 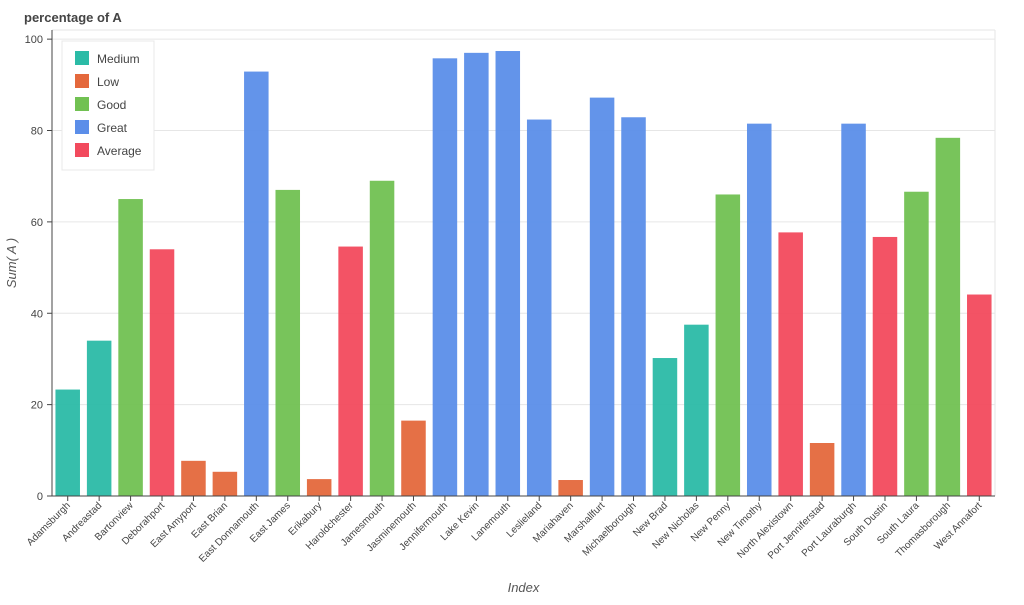 I want to click on bar-lanemouth, so click(x=508, y=273).